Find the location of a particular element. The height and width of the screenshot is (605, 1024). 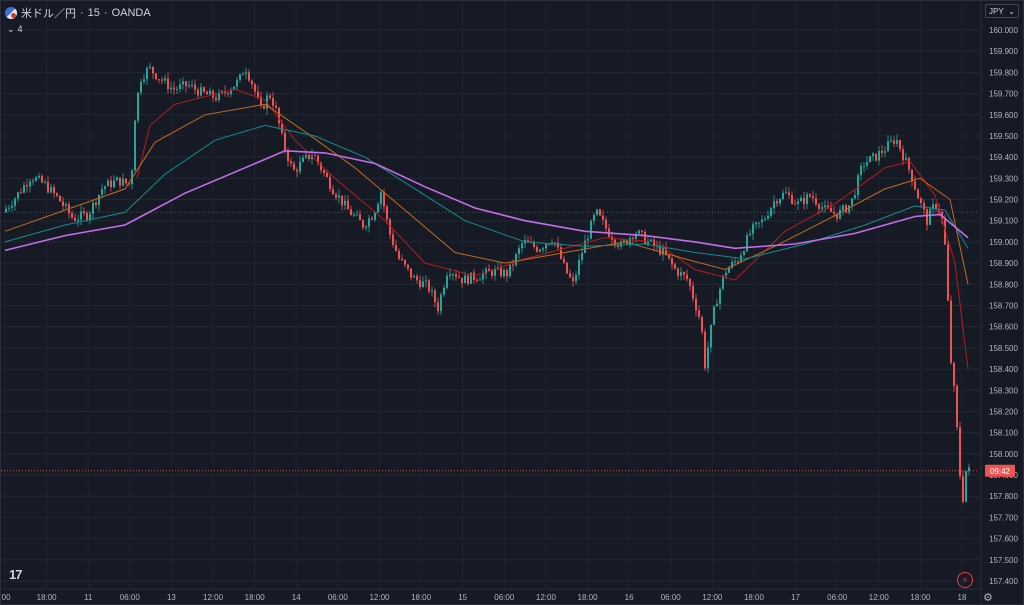

y-tick-label: 159.900 is located at coordinates (1003, 51).